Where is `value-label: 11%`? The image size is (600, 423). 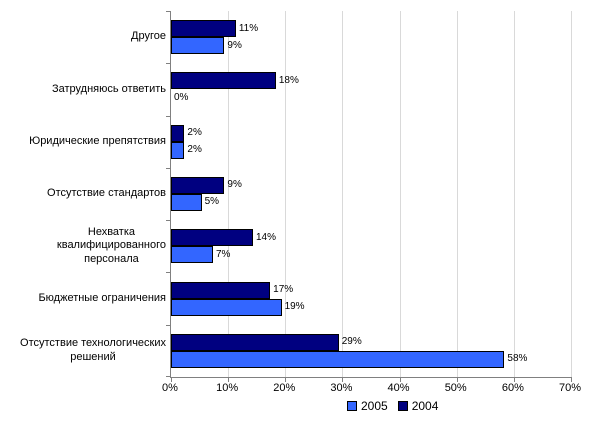
value-label: 11% is located at coordinates (248, 28).